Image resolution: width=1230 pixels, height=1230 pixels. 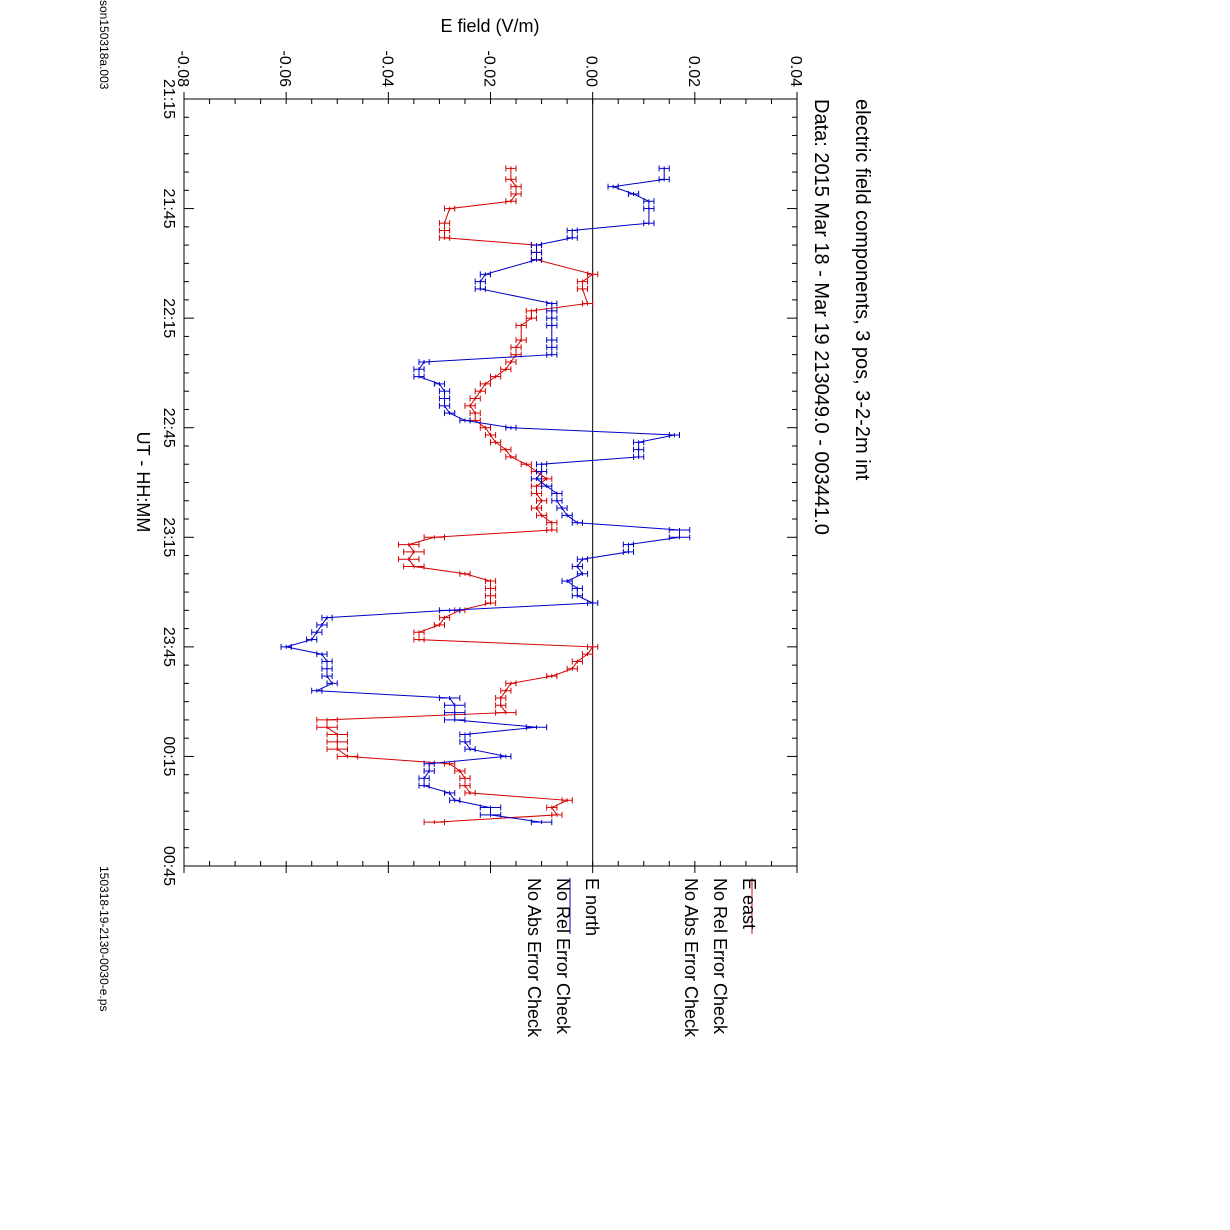 I want to click on y-tick-label: 0.02, so click(x=693, y=71).